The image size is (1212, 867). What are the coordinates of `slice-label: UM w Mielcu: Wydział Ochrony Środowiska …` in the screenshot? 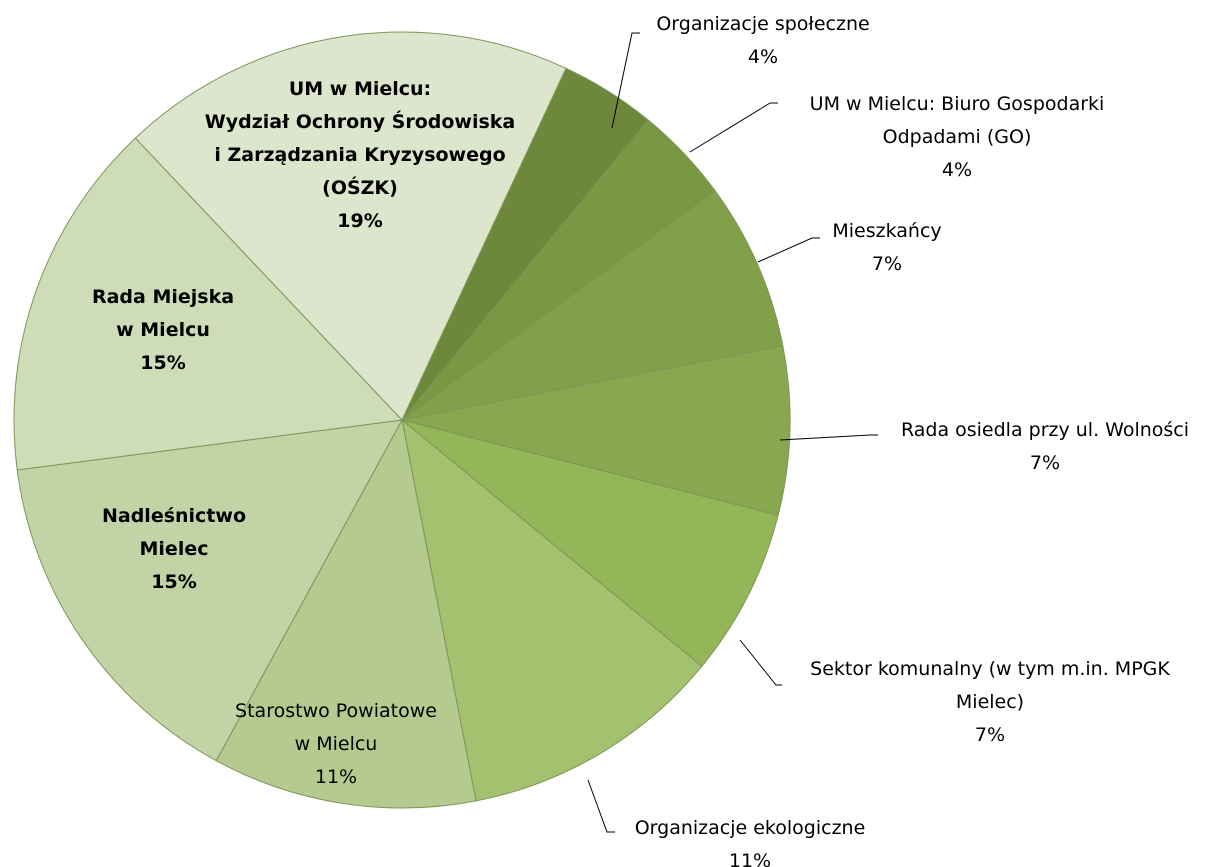 It's located at (360, 155).